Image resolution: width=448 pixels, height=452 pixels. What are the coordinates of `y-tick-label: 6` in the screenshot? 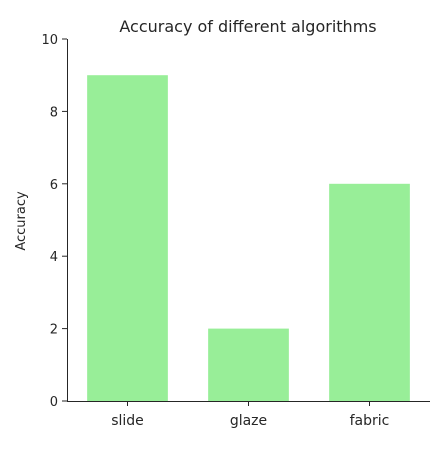 It's located at (54, 185).